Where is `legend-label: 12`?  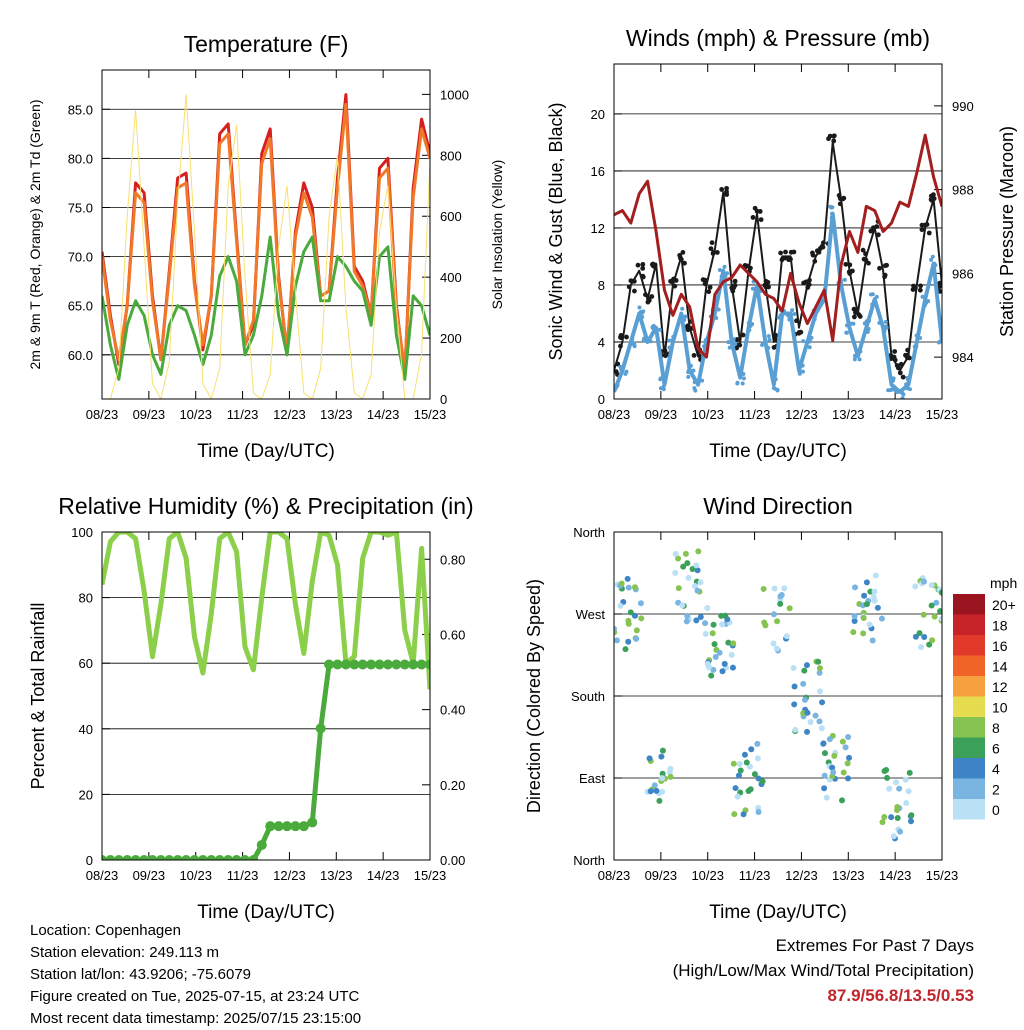
legend-label: 12 is located at coordinates (1000, 687).